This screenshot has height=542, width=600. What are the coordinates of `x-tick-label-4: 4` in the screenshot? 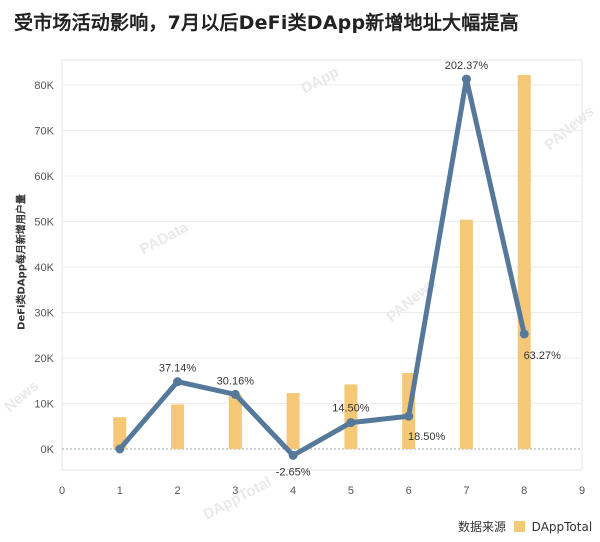 It's located at (293, 491).